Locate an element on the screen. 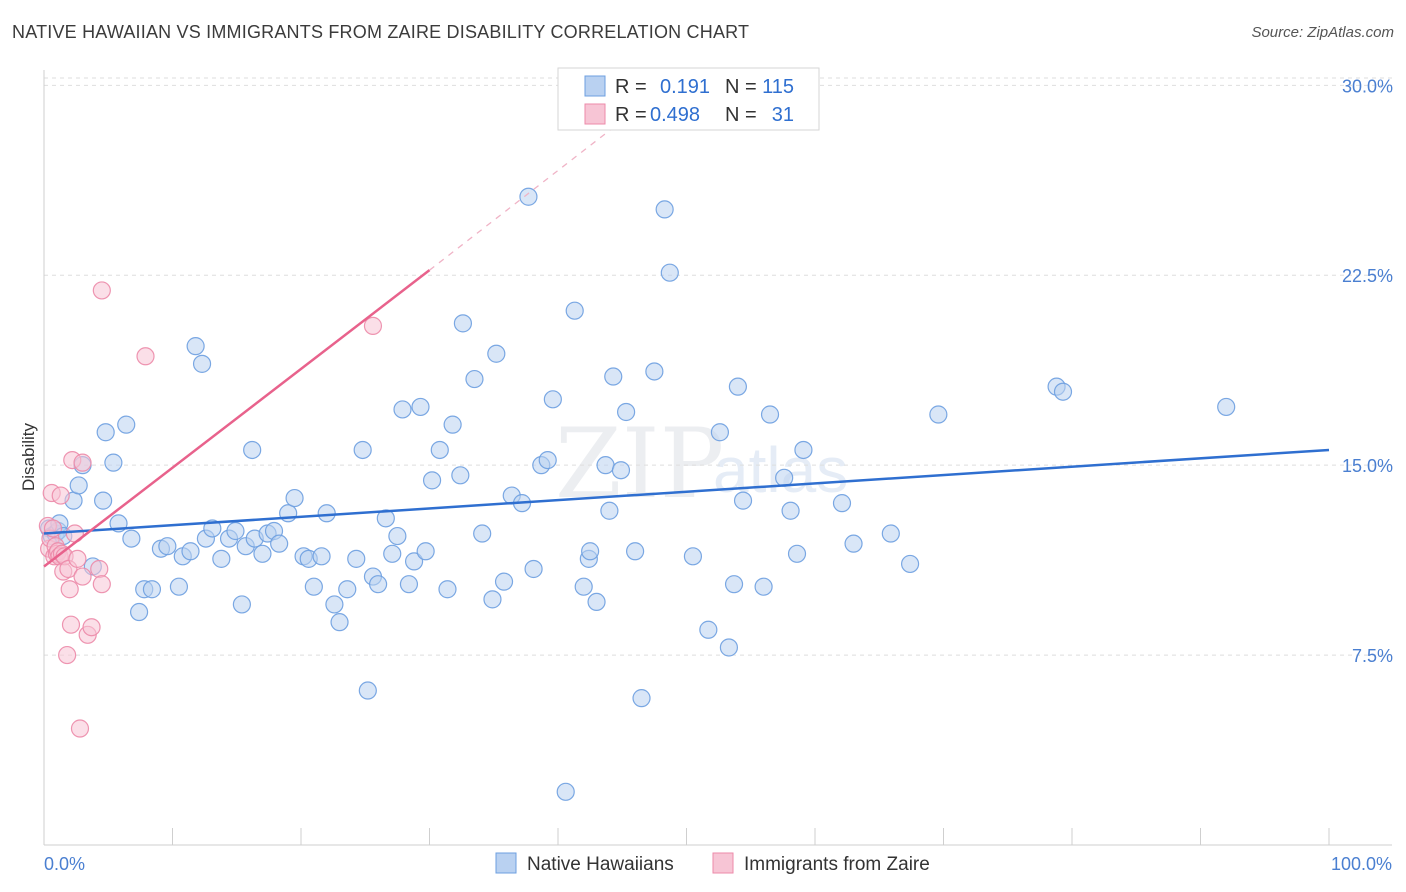 This screenshot has height=892, width=1406. watermark: ZIP atlas is located at coordinates (701, 464).